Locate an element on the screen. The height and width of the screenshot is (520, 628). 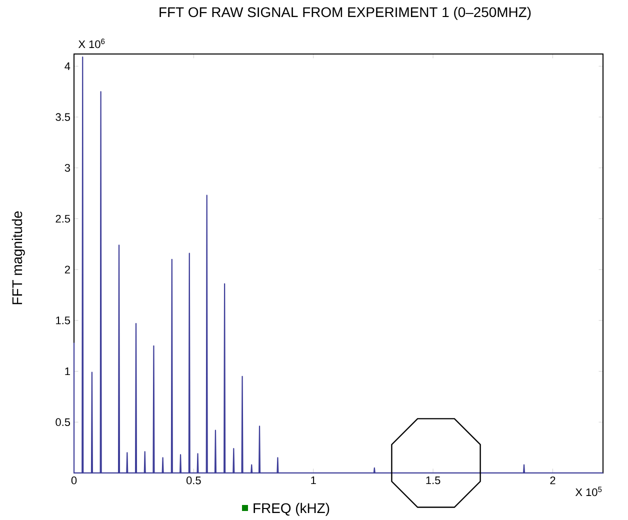
y-axis-title: FFT magnitude is located at coordinates (18, 257).